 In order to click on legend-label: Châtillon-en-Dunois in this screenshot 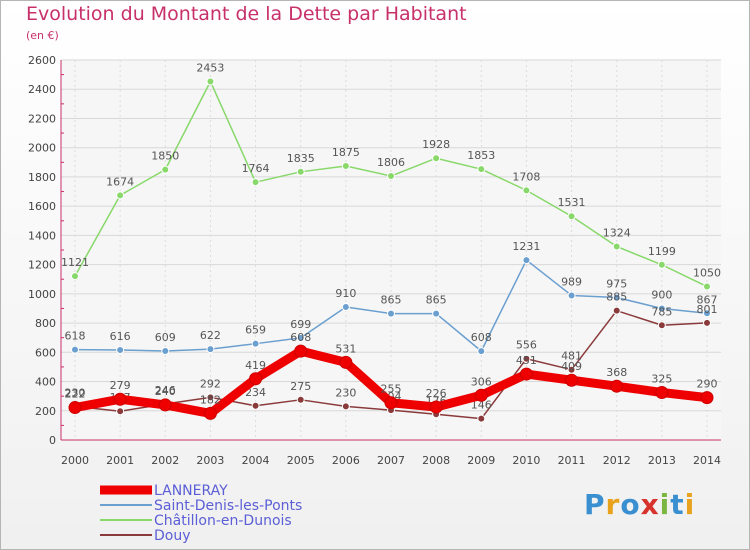, I will do `click(223, 521)`.